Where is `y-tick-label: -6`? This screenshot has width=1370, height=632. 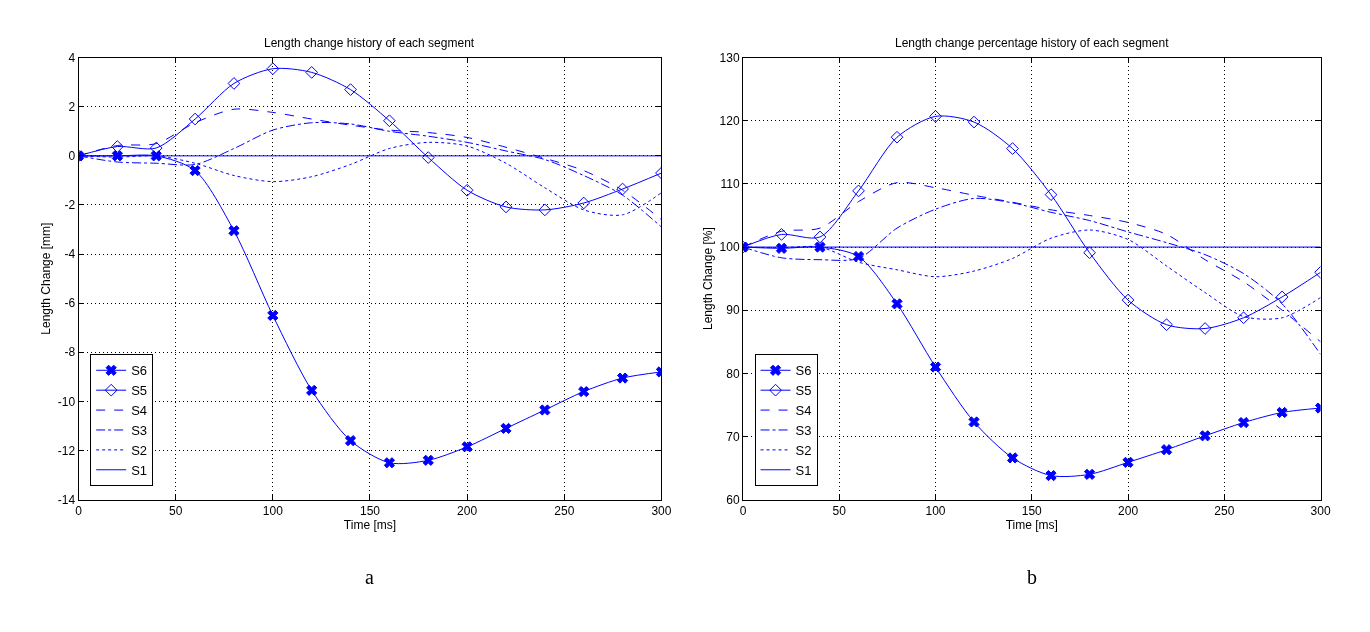
y-tick-label: -6 is located at coordinates (70, 303).